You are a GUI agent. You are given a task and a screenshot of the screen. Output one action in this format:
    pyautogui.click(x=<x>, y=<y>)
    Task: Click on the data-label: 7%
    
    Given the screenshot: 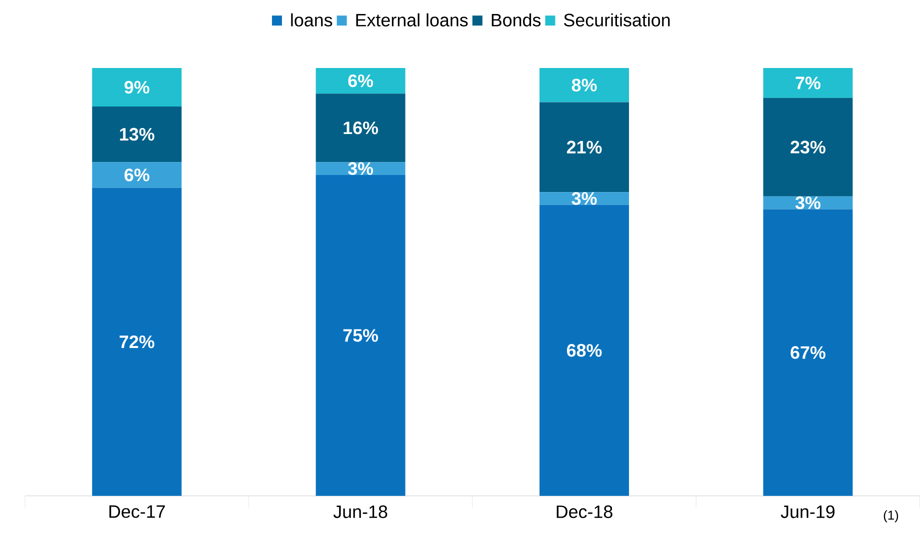 What is the action you would take?
    pyautogui.click(x=808, y=83)
    